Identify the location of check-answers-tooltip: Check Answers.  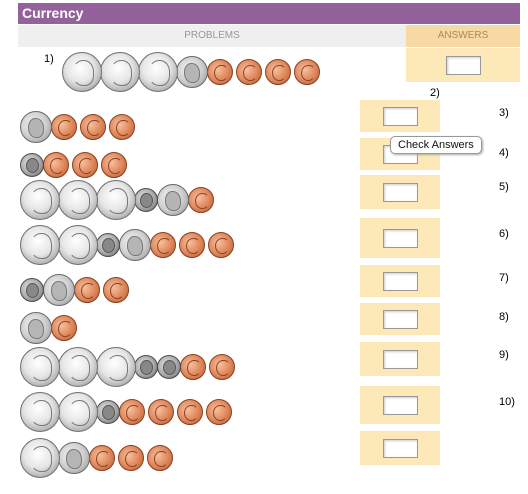
(436, 145).